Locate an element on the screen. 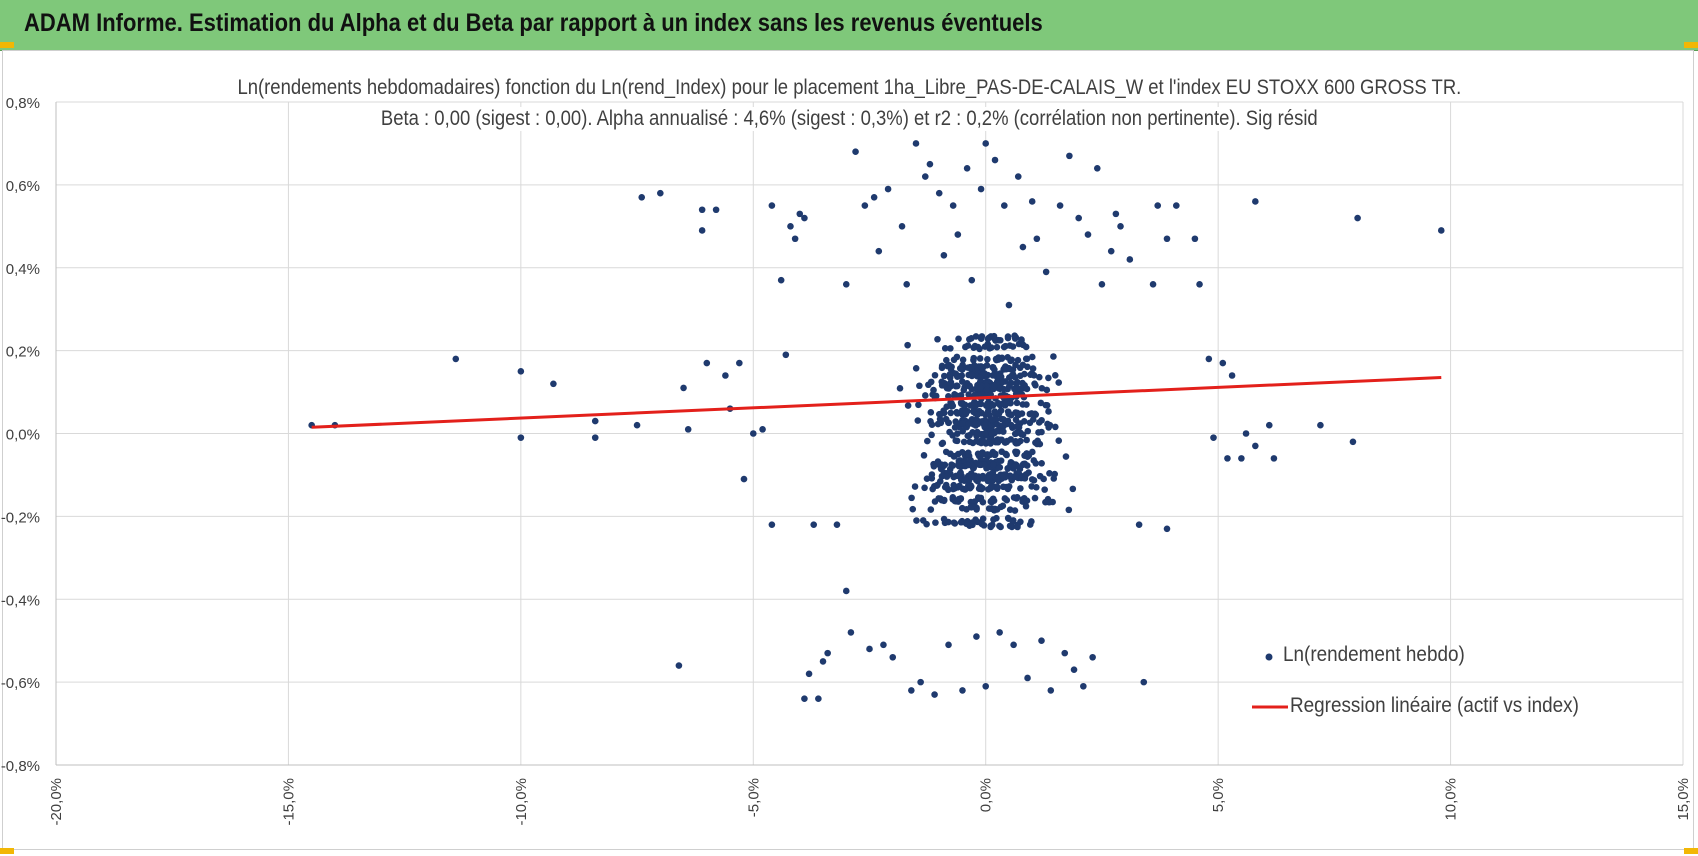 This screenshot has height=856, width=1698. corner-marker-bottom-right is located at coordinates (1691, 851).